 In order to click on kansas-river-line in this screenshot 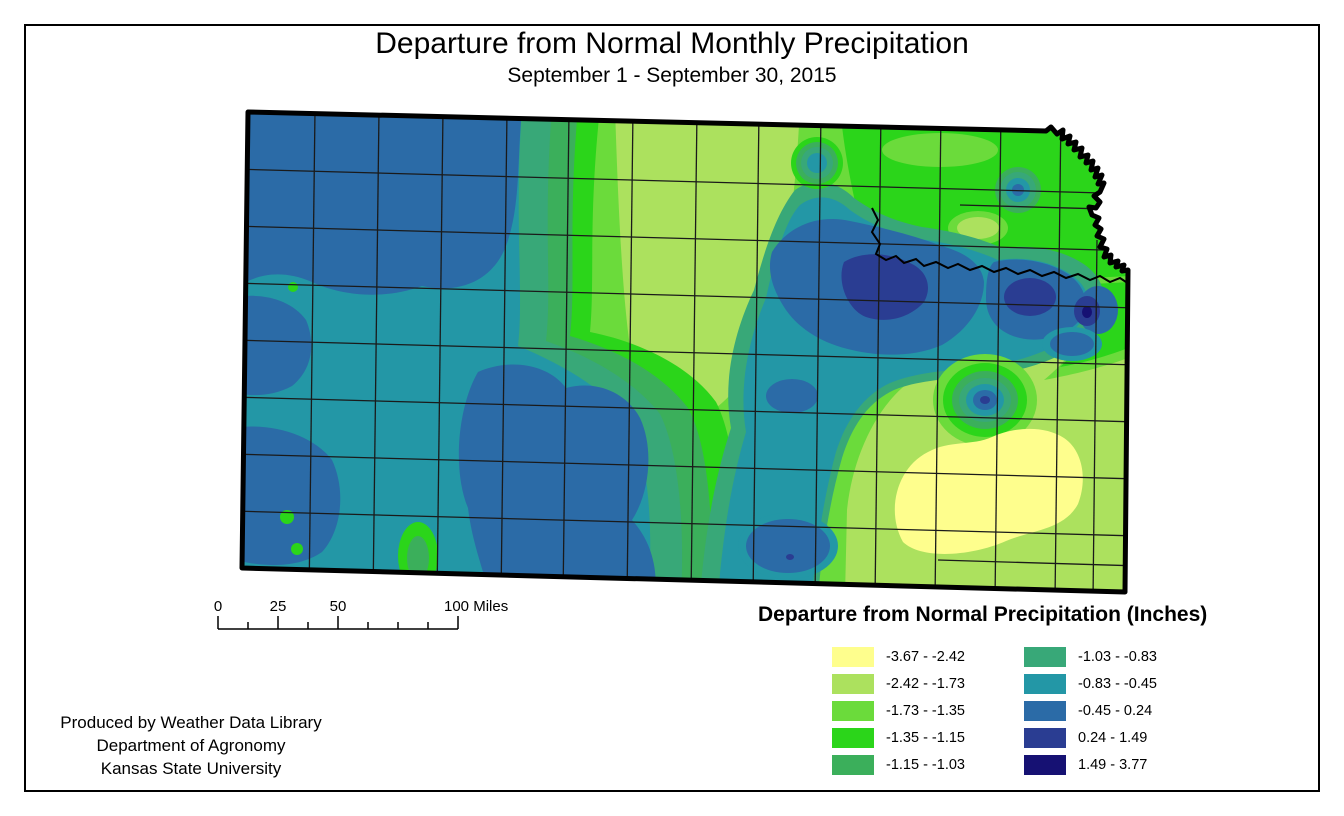, I will do `click(998, 245)`.